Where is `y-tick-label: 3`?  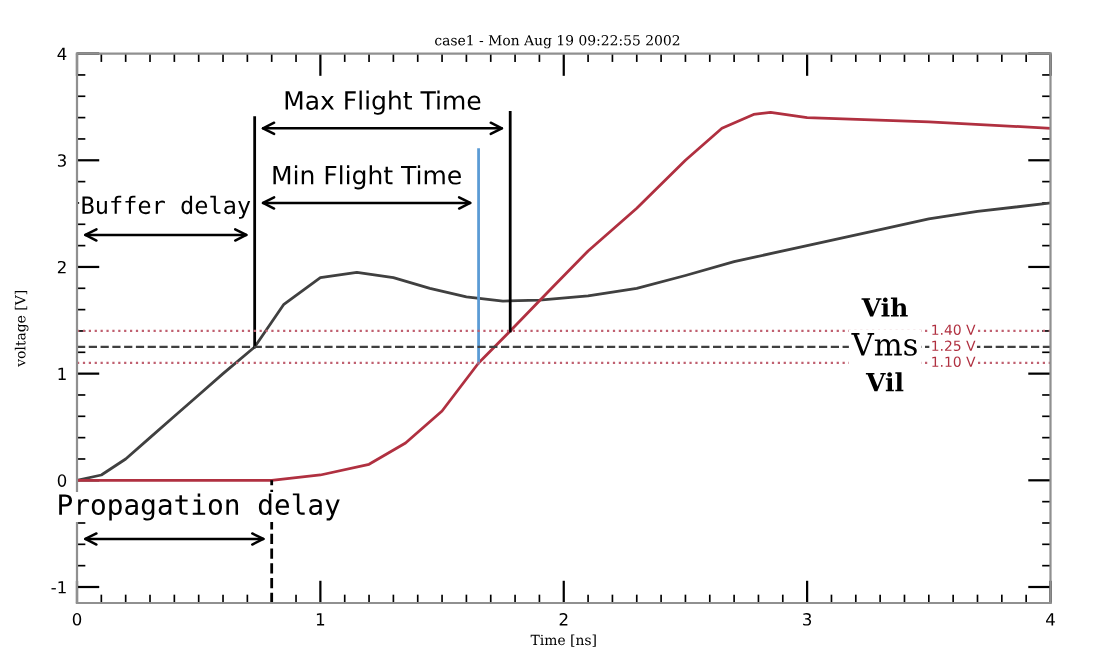
y-tick-label: 3 is located at coordinates (61, 160).